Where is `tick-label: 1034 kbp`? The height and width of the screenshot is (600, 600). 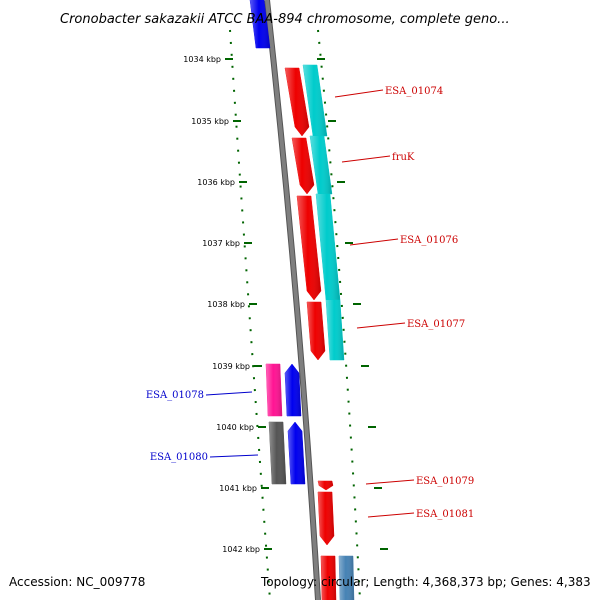
tick-label: 1034 kbp is located at coordinates (202, 59).